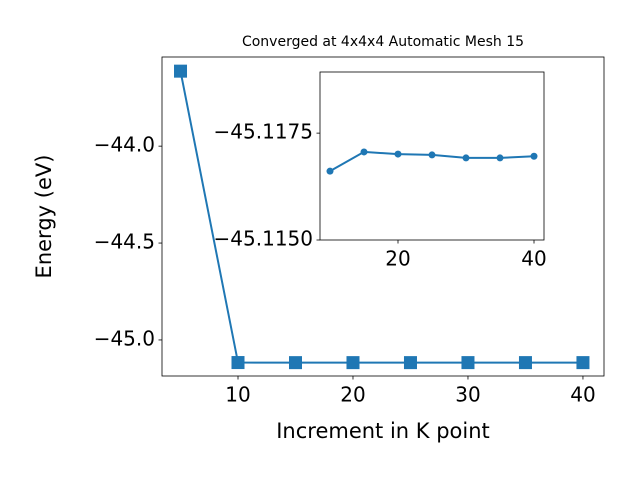 Image resolution: width=640 pixels, height=480 pixels. I want to click on x-axis-label: Increment in K point, so click(383, 431).